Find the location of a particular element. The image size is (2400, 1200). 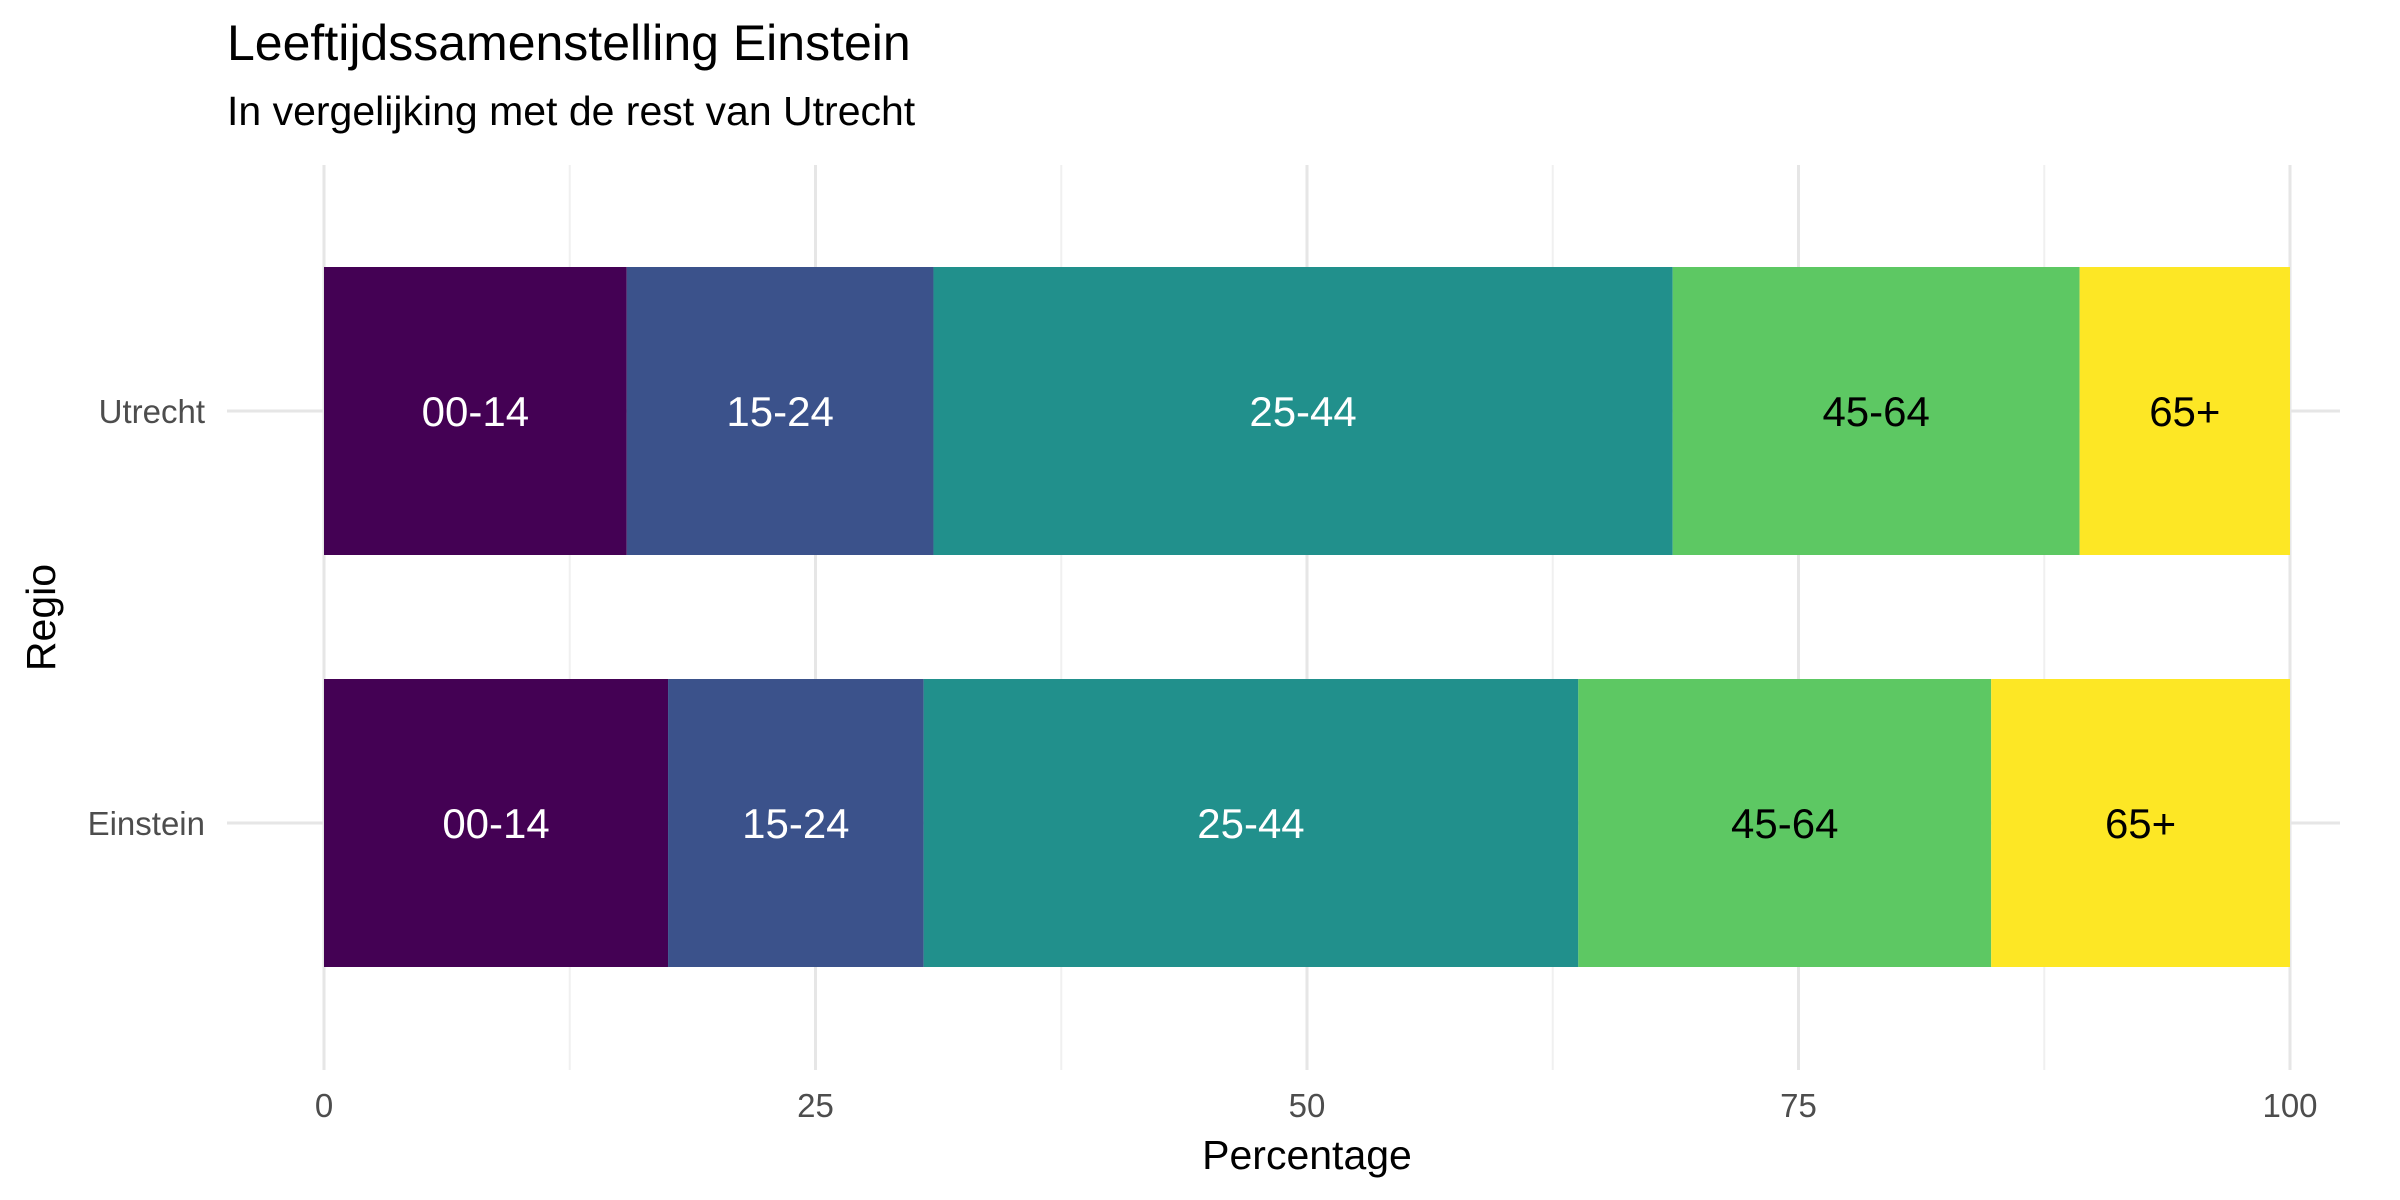

chart-subtitle: In vergelijking met de rest van Utrecht is located at coordinates (571, 111).